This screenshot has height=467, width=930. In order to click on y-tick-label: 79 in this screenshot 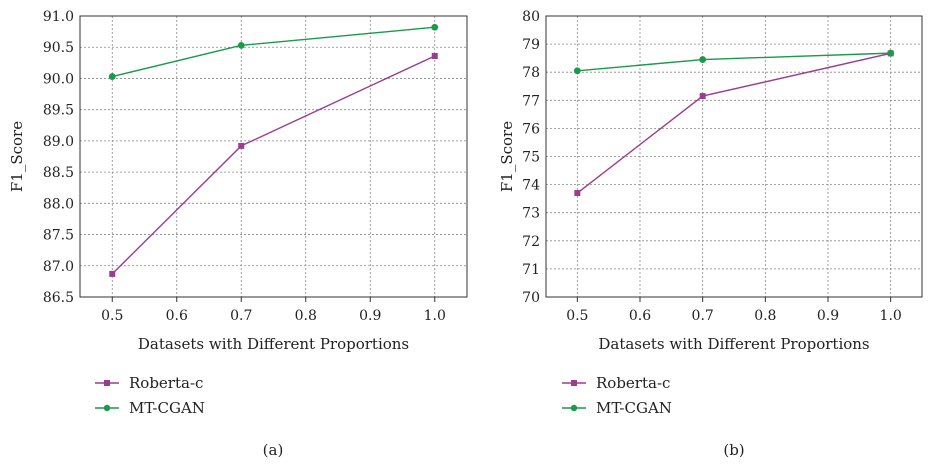, I will do `click(531, 45)`.